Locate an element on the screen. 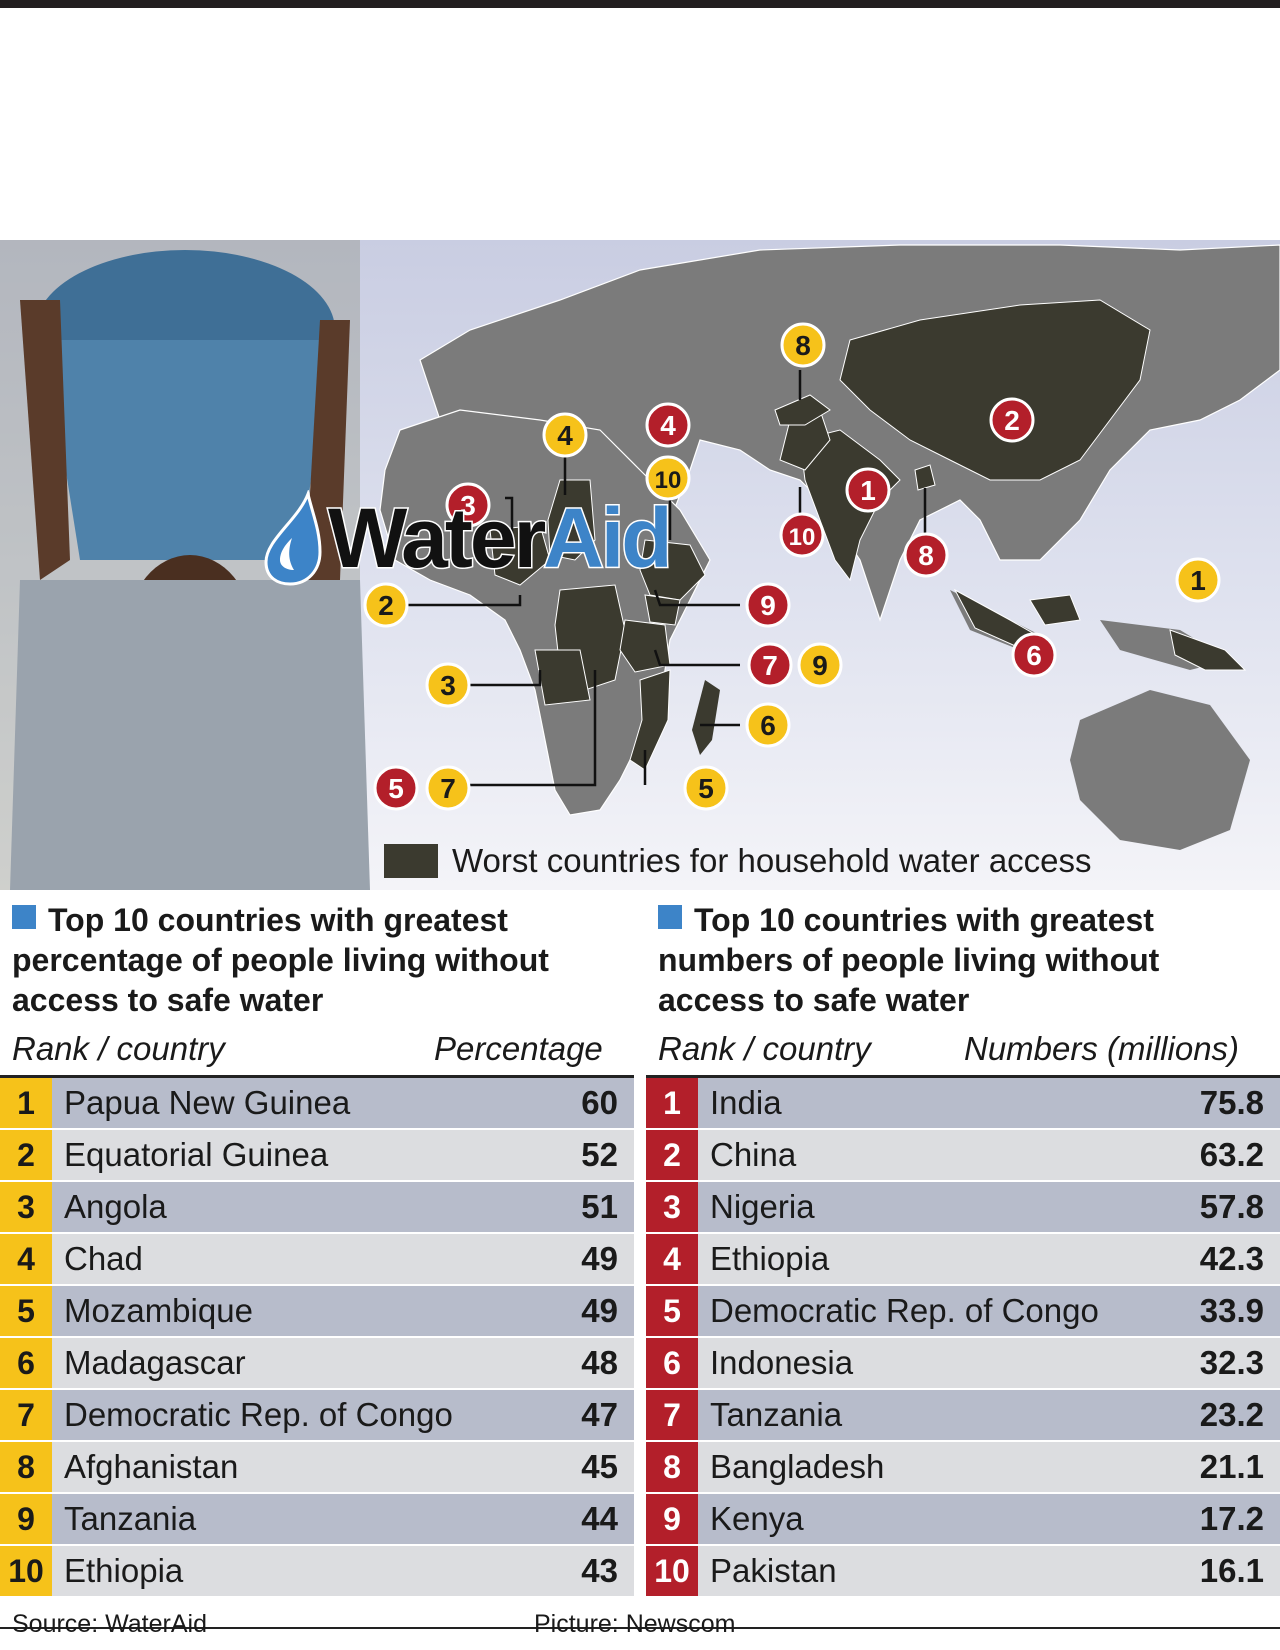  marker-label: 8 is located at coordinates (926, 555).